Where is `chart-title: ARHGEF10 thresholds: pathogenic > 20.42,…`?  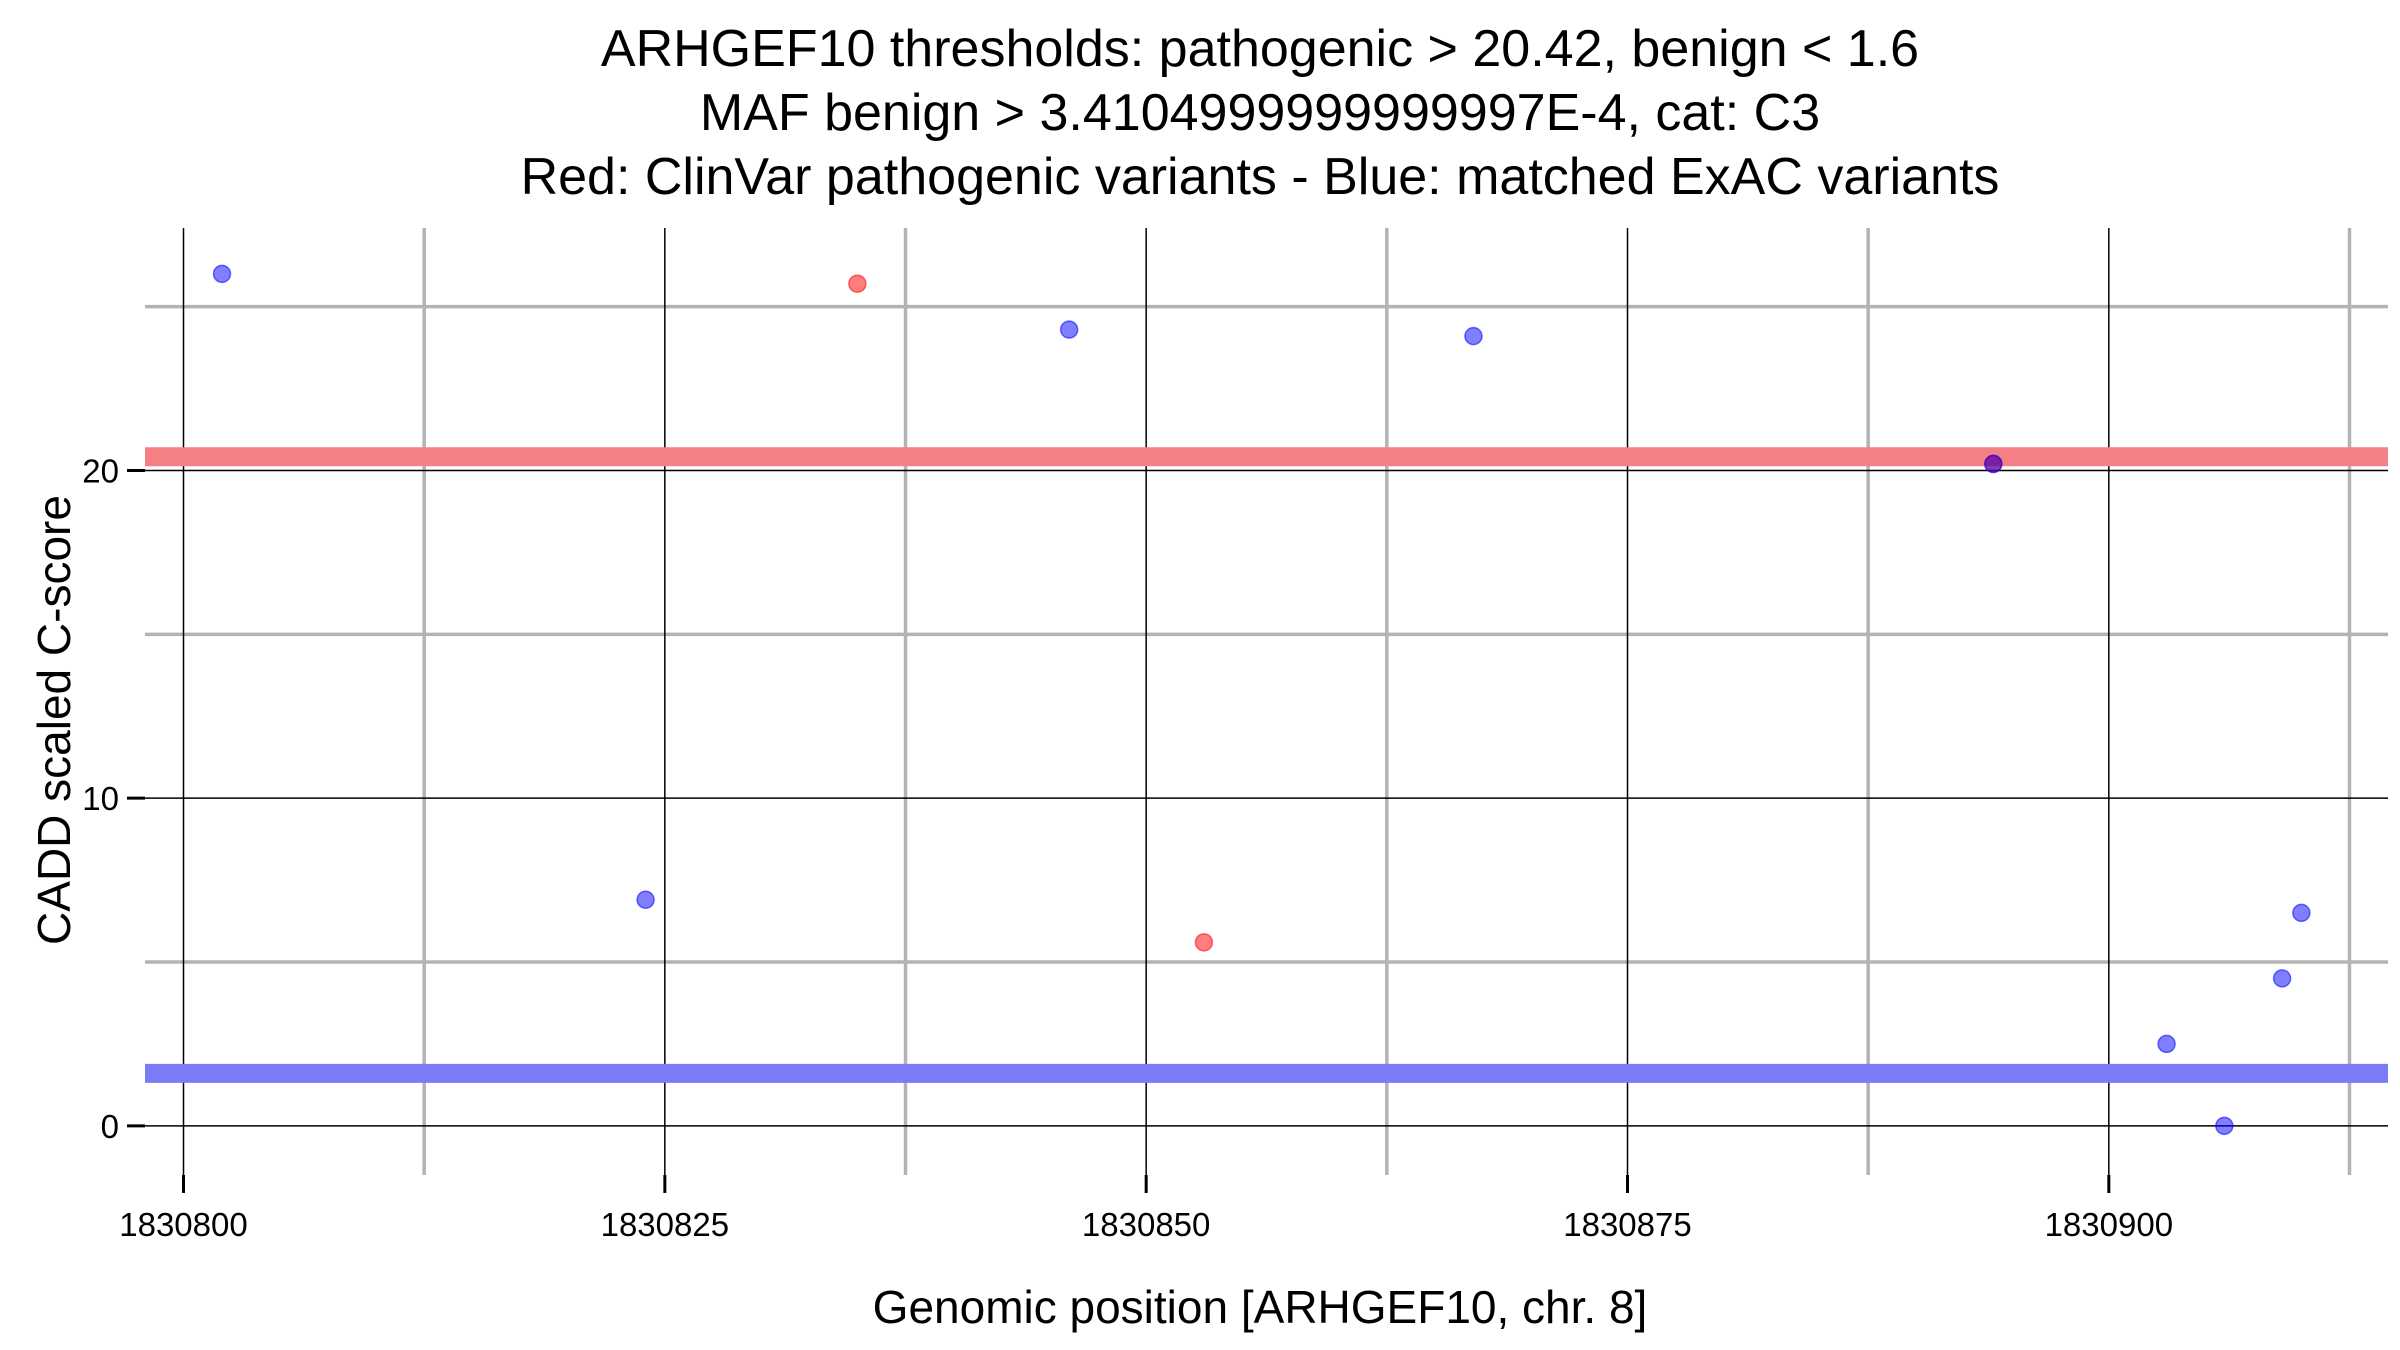
chart-title: ARHGEF10 thresholds: pathogenic > 20.42,… is located at coordinates (1260, 113).